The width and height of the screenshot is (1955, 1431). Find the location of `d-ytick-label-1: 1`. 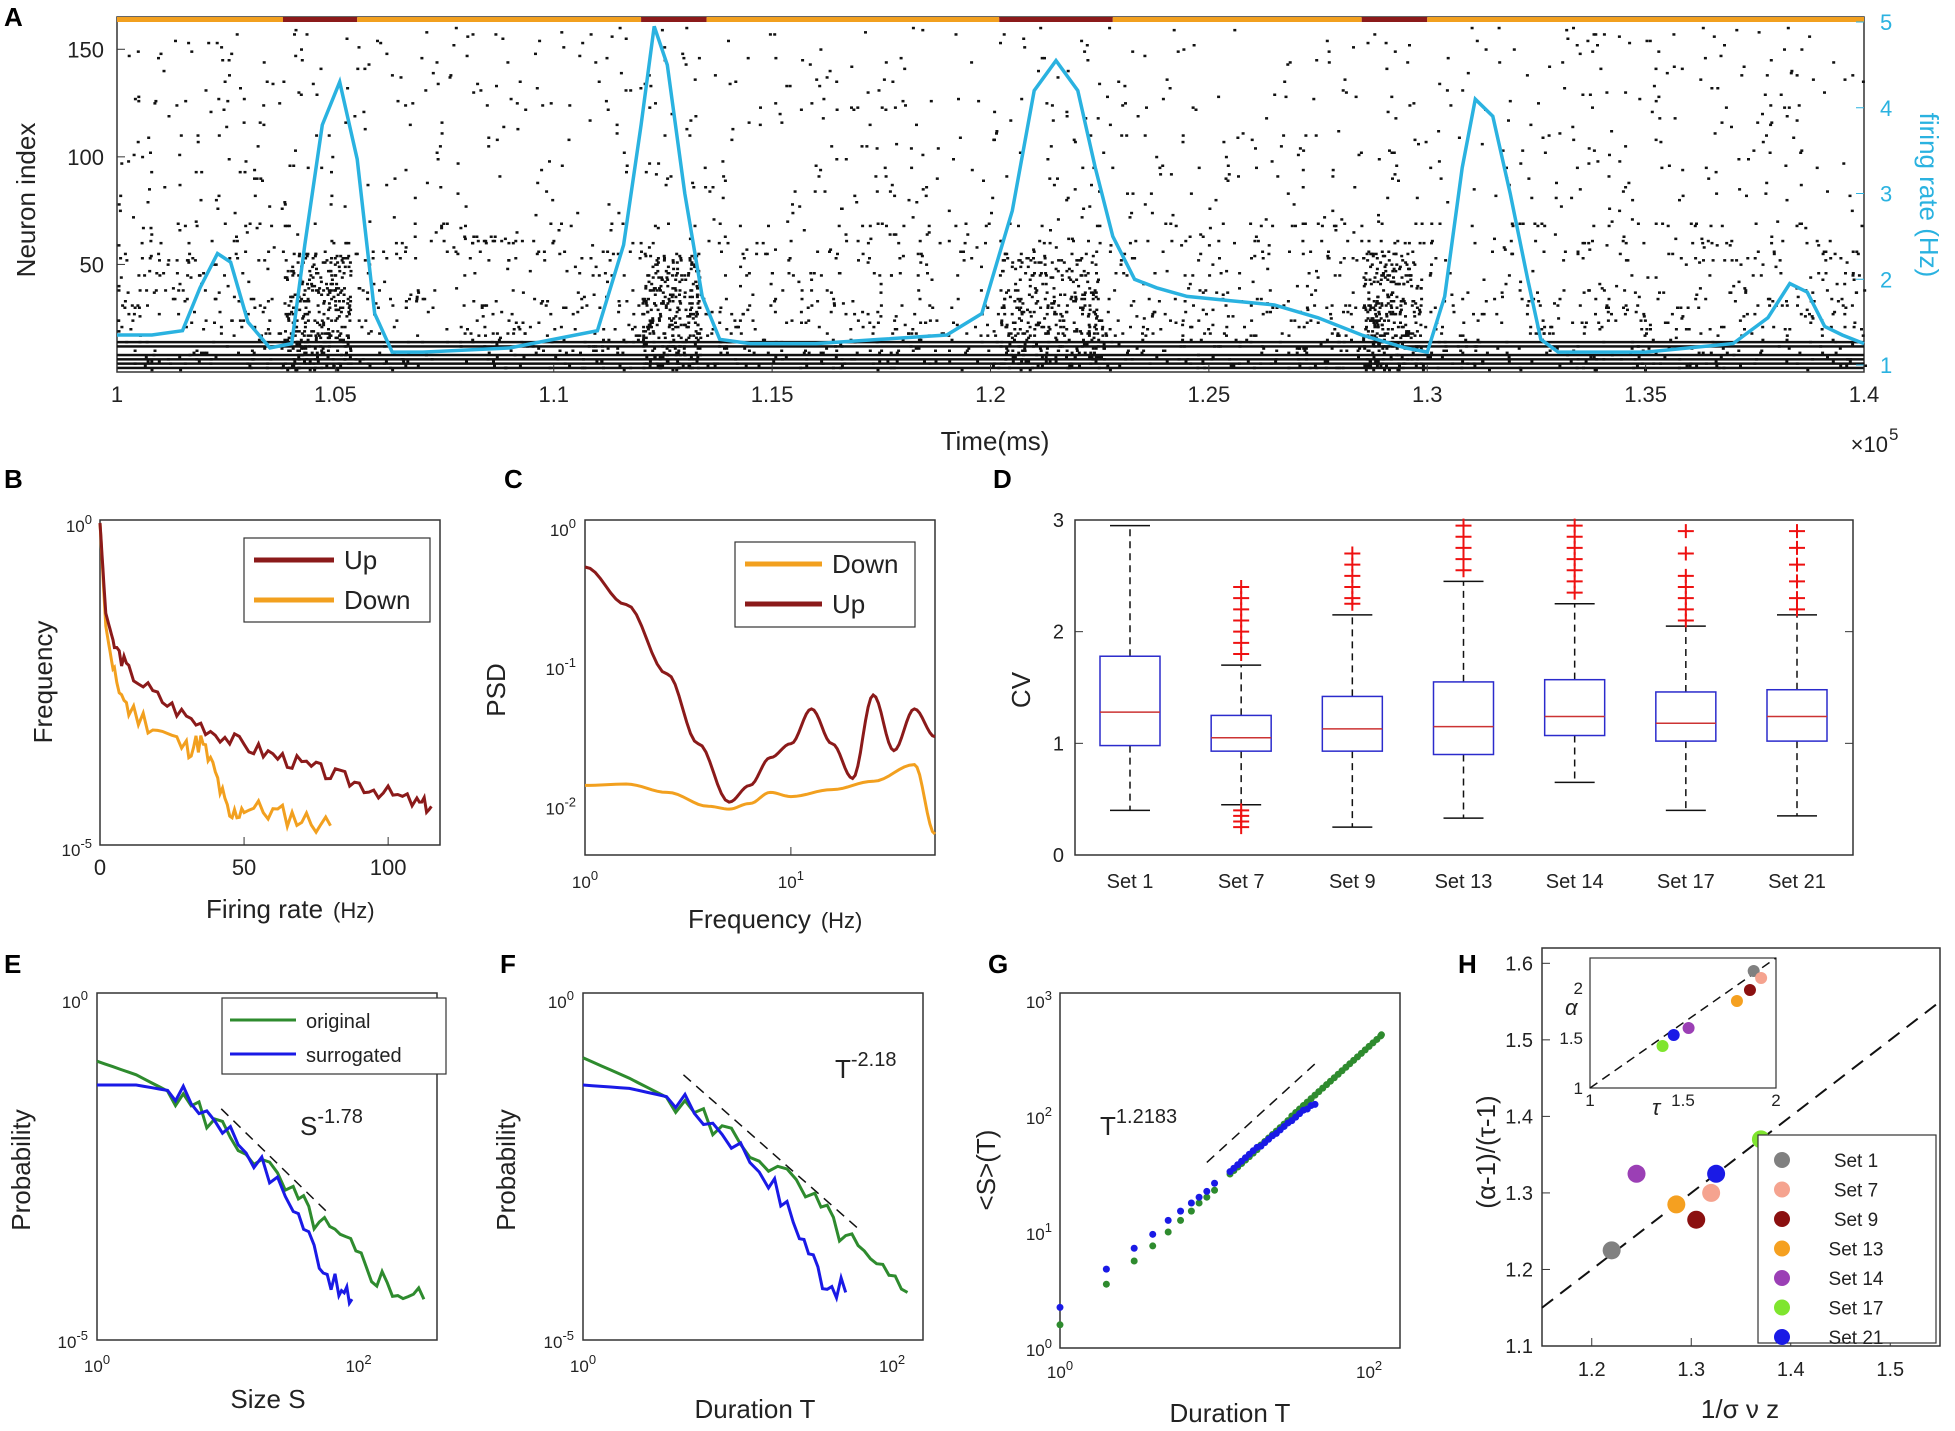

d-ytick-label-1: 1 is located at coordinates (1058, 744).